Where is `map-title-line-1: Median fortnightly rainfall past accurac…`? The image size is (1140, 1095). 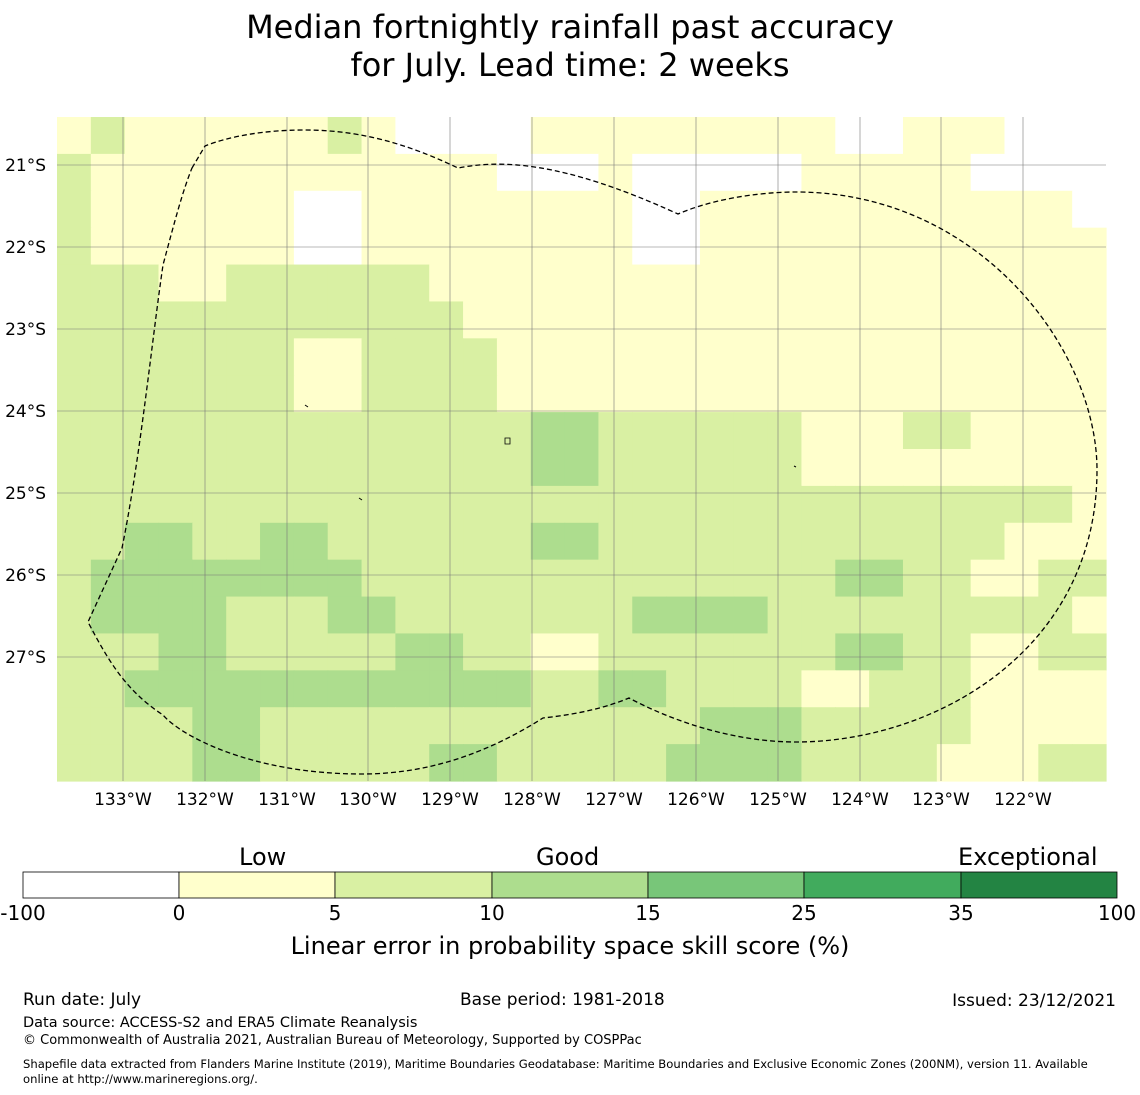
map-title-line-1: Median fortnightly rainfall past accurac… is located at coordinates (570, 27).